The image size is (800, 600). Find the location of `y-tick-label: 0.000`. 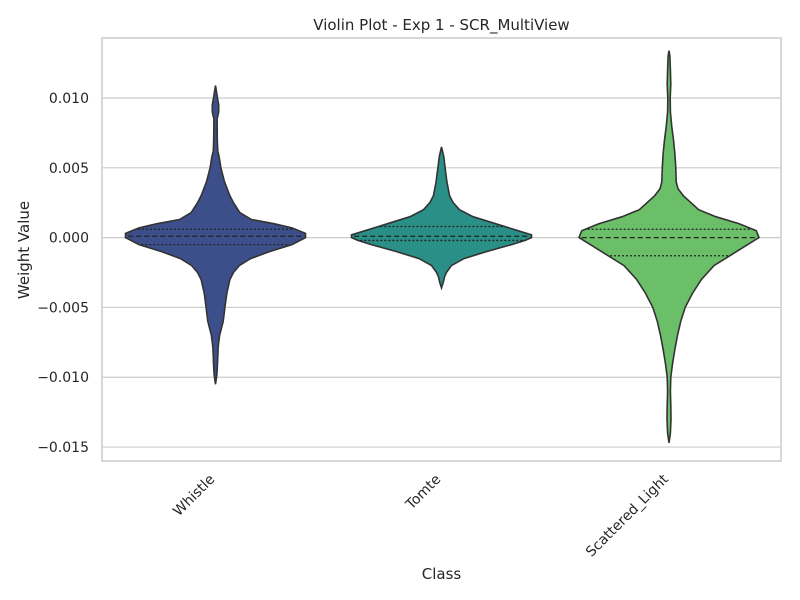

y-tick-label: 0.000 is located at coordinates (69, 239).